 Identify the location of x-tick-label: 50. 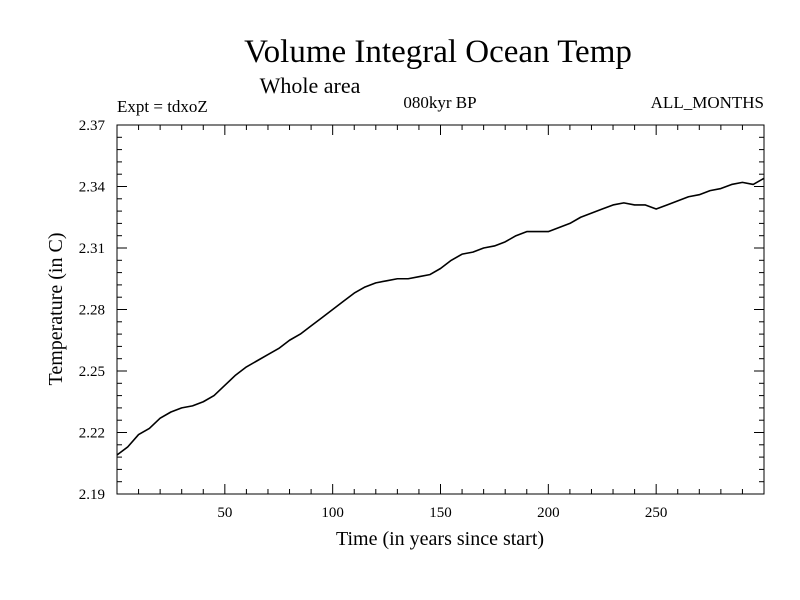
(224, 513).